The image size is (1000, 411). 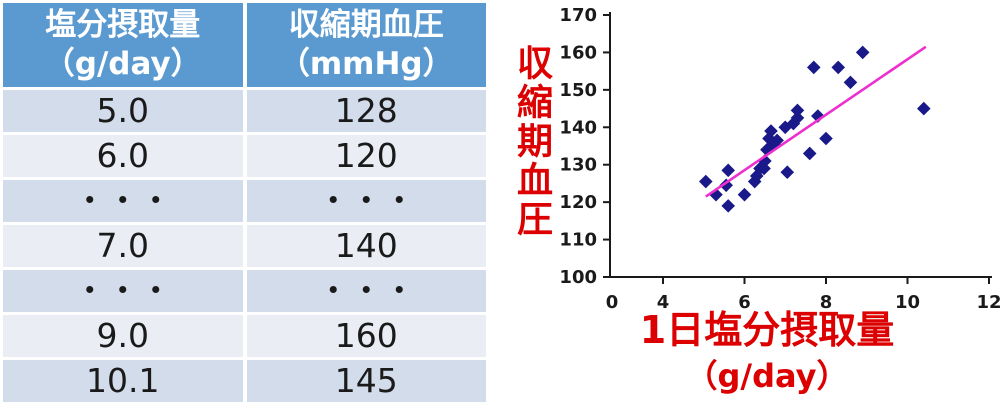 What do you see at coordinates (366, 381) in the screenshot?
I see `table-cell: 145` at bounding box center [366, 381].